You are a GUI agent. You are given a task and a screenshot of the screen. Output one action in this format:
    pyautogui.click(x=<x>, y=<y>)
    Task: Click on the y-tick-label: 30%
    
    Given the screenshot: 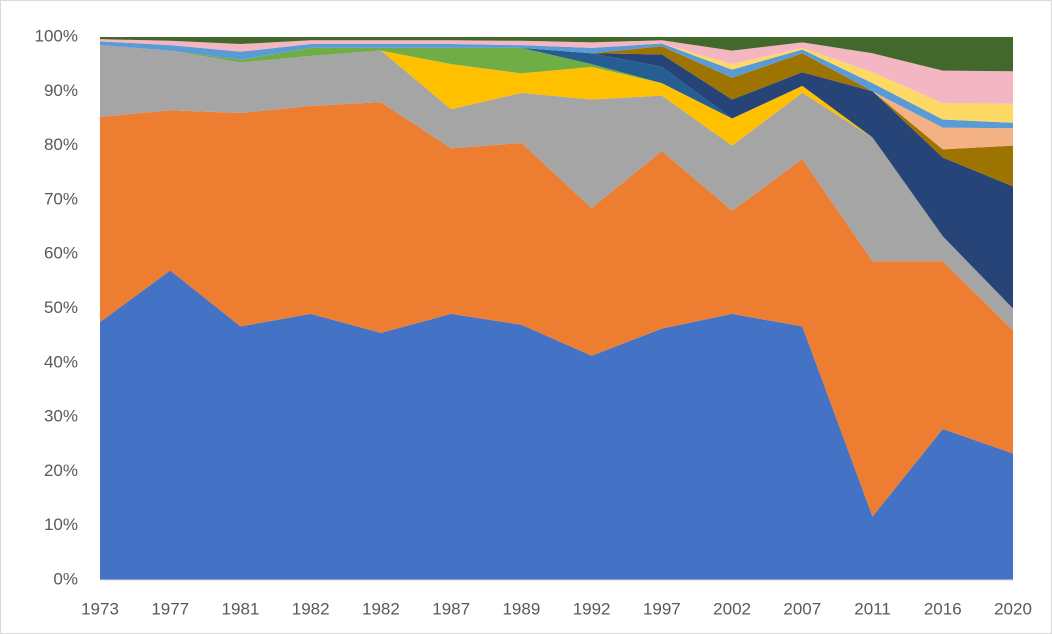 What is the action you would take?
    pyautogui.click(x=61, y=416)
    